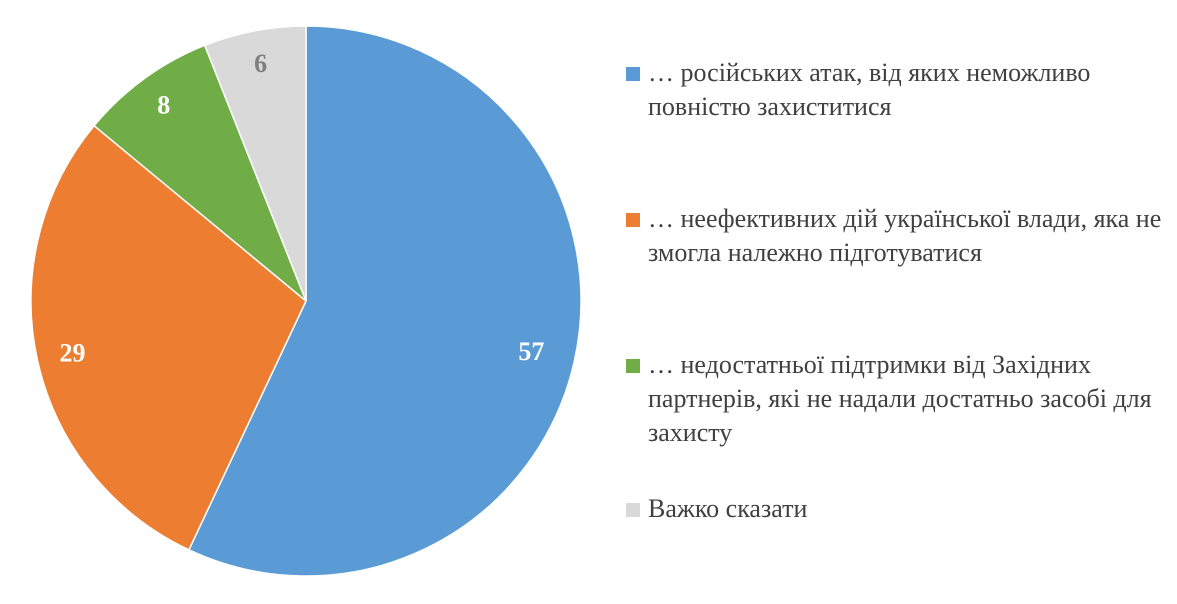  Describe the element at coordinates (73, 353) in the screenshot. I see `slice-data-label: 29` at that location.